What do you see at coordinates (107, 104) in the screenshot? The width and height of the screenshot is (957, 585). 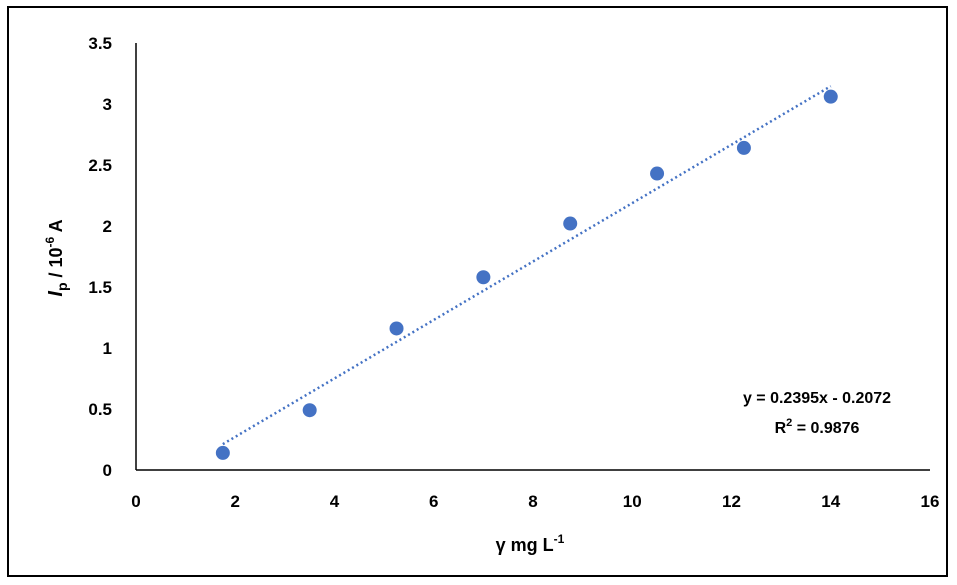 I see `y-tick-label: 3` at bounding box center [107, 104].